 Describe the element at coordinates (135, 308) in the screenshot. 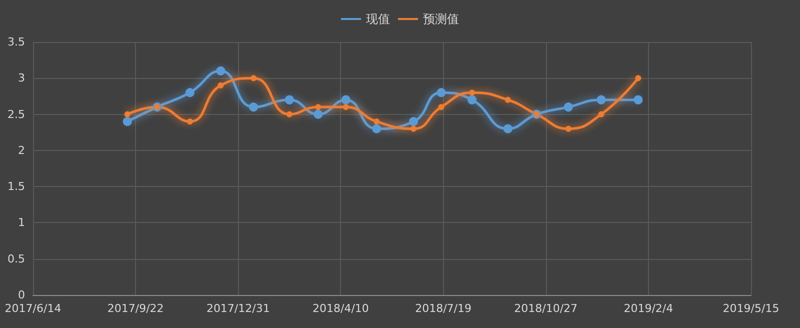

I see `x-tick-label: 2017/9/22` at that location.